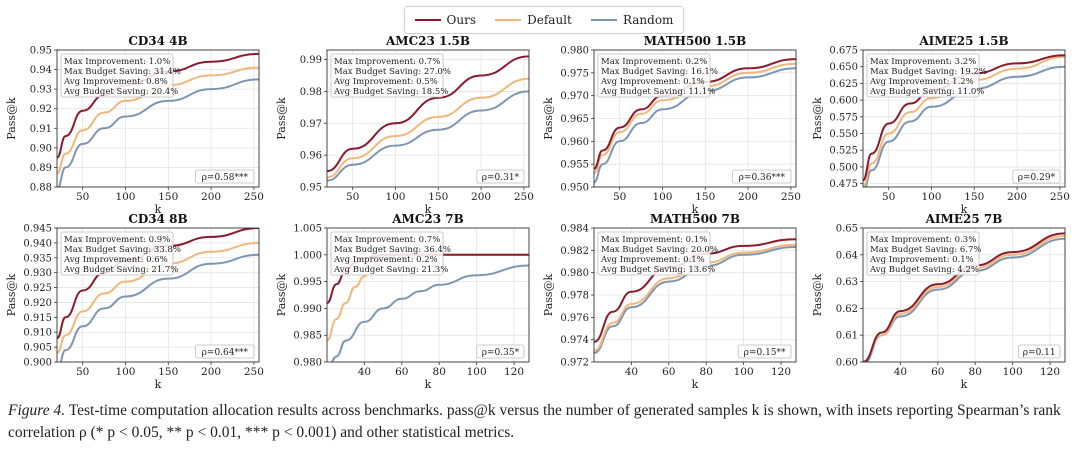  Describe the element at coordinates (921, 82) in the screenshot. I see `stats-line: Avg Improvement: 1.2%` at that location.